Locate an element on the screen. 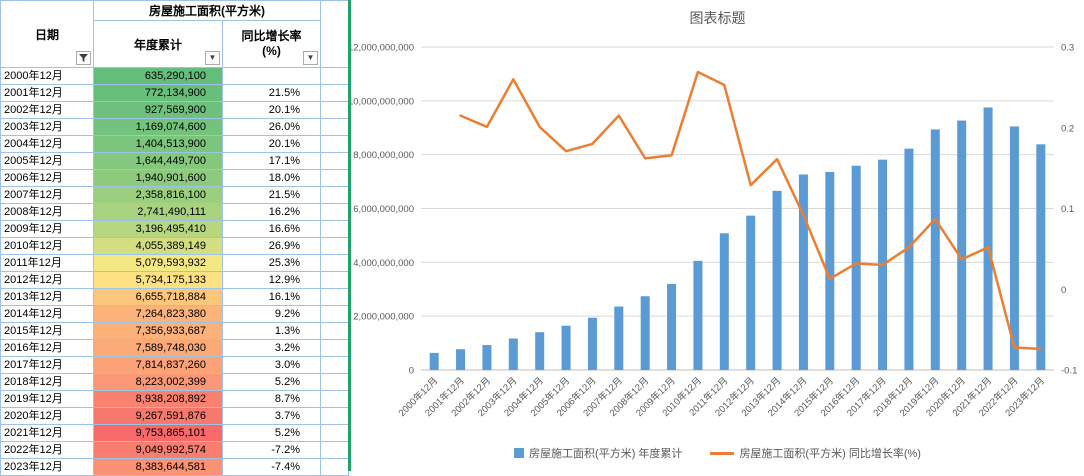  cumulative-cell: 7,356,933,687 is located at coordinates (158, 331).